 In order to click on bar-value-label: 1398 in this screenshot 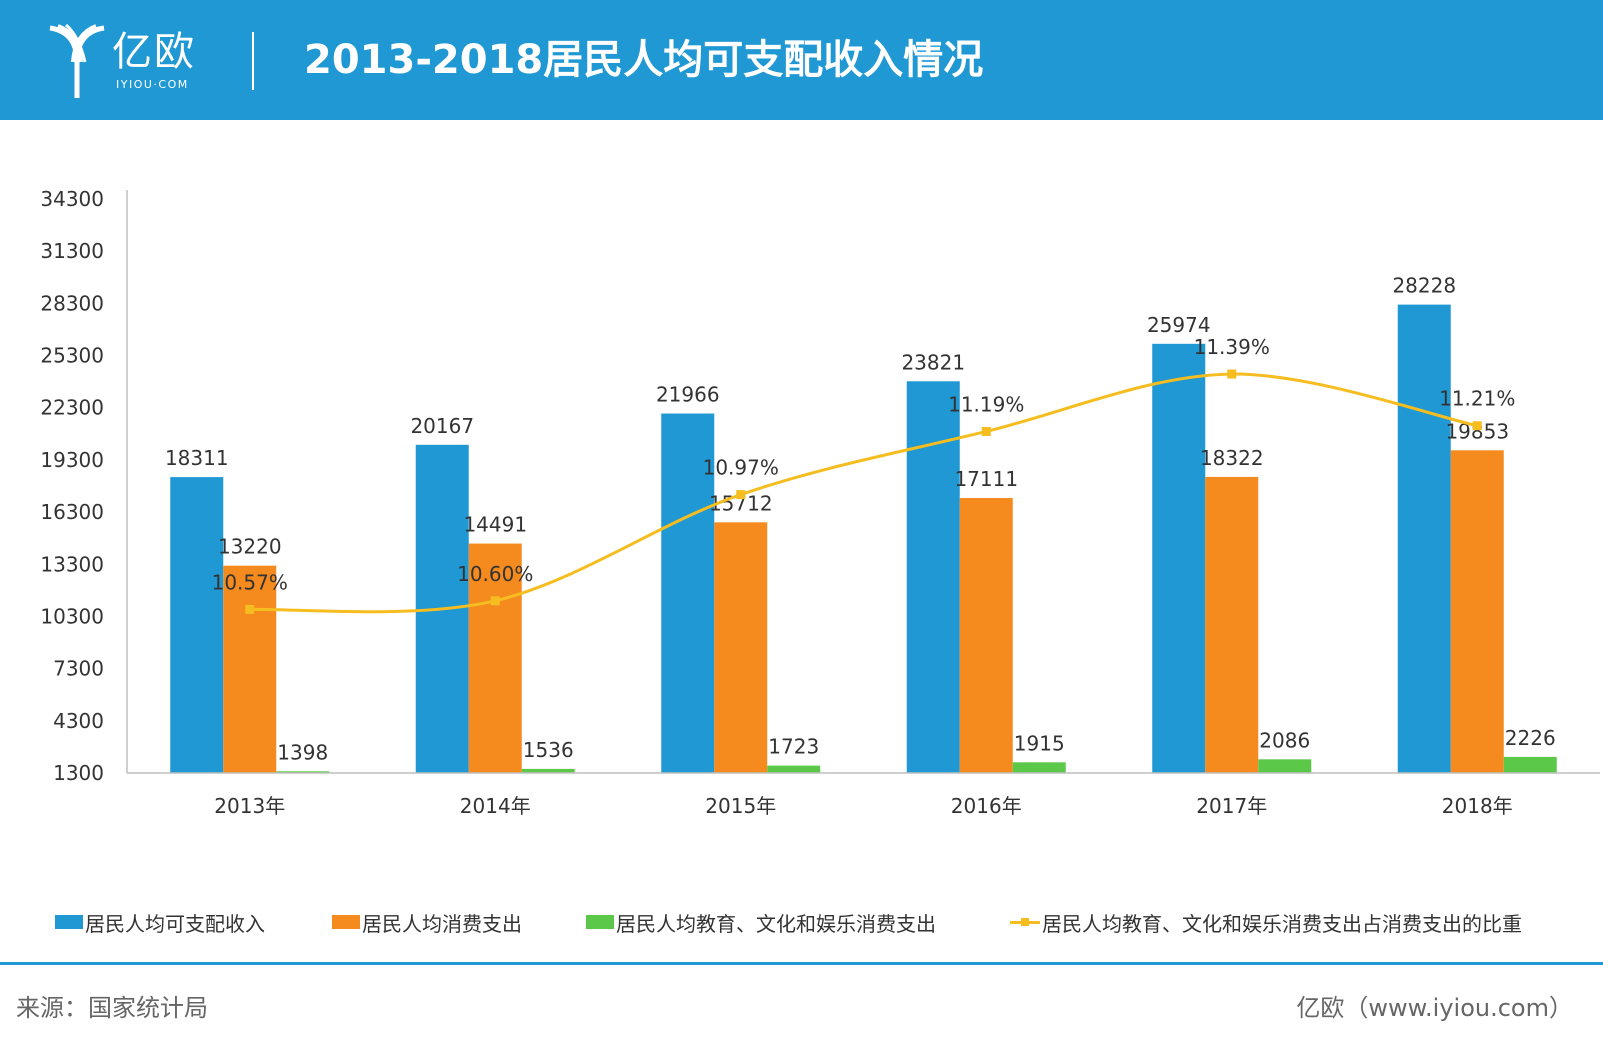, I will do `click(302, 752)`.